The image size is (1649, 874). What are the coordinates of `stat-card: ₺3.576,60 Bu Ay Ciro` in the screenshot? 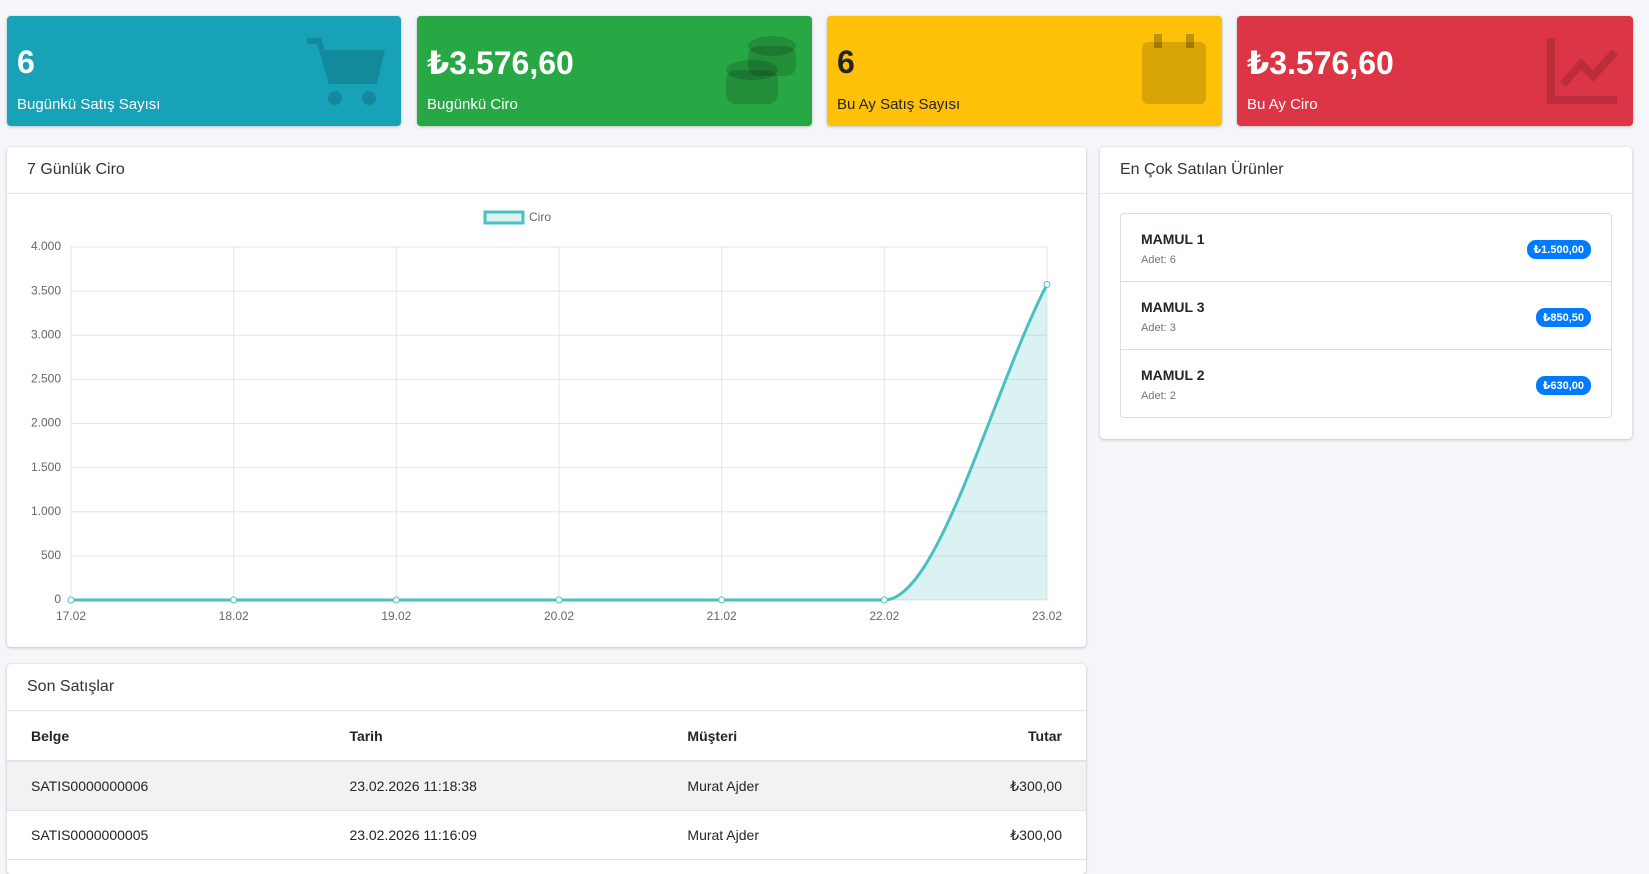 It's located at (1435, 71).